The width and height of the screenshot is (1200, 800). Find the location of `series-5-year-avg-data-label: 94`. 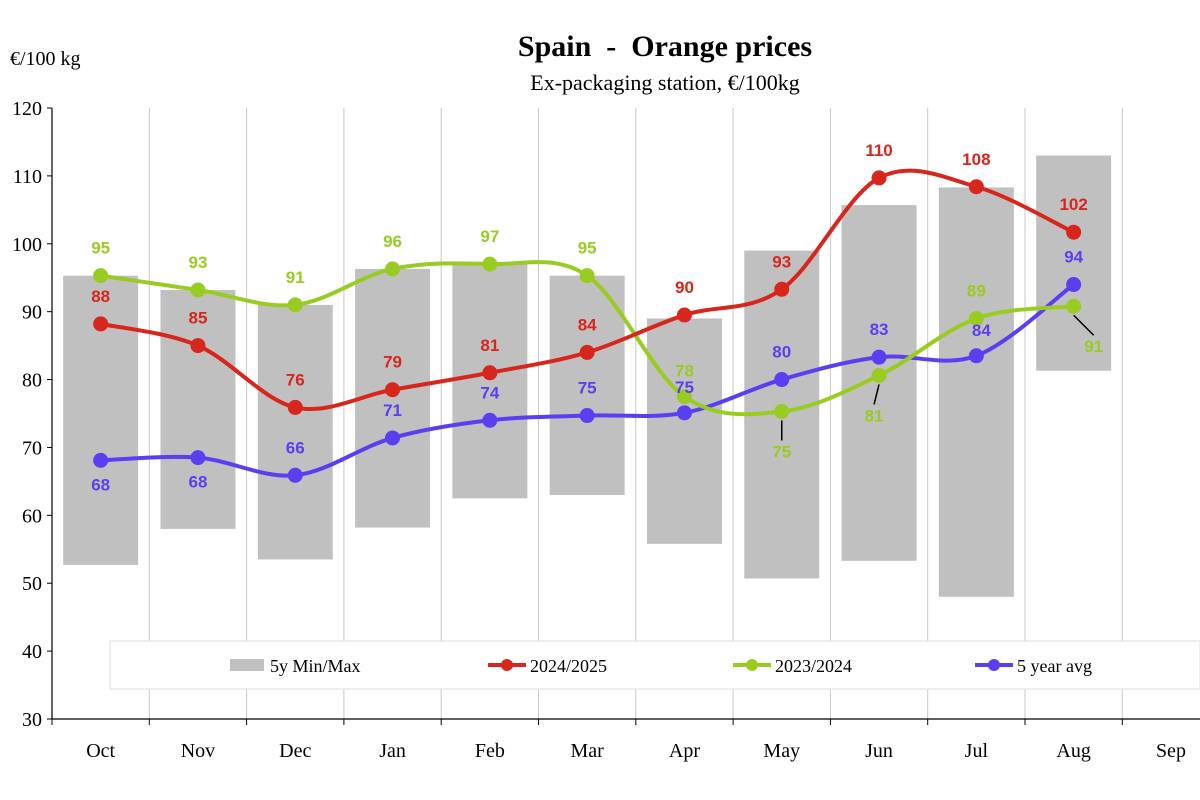

series-5-year-avg-data-label: 94 is located at coordinates (1073, 257).